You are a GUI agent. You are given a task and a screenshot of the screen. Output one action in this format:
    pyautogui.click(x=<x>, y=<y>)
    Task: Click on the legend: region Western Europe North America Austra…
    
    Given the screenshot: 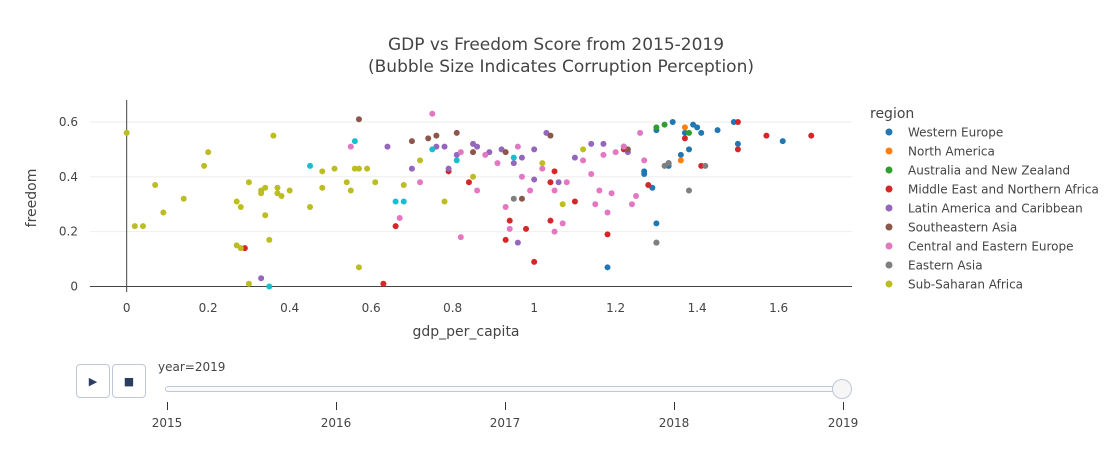 What is the action you would take?
    pyautogui.click(x=984, y=199)
    